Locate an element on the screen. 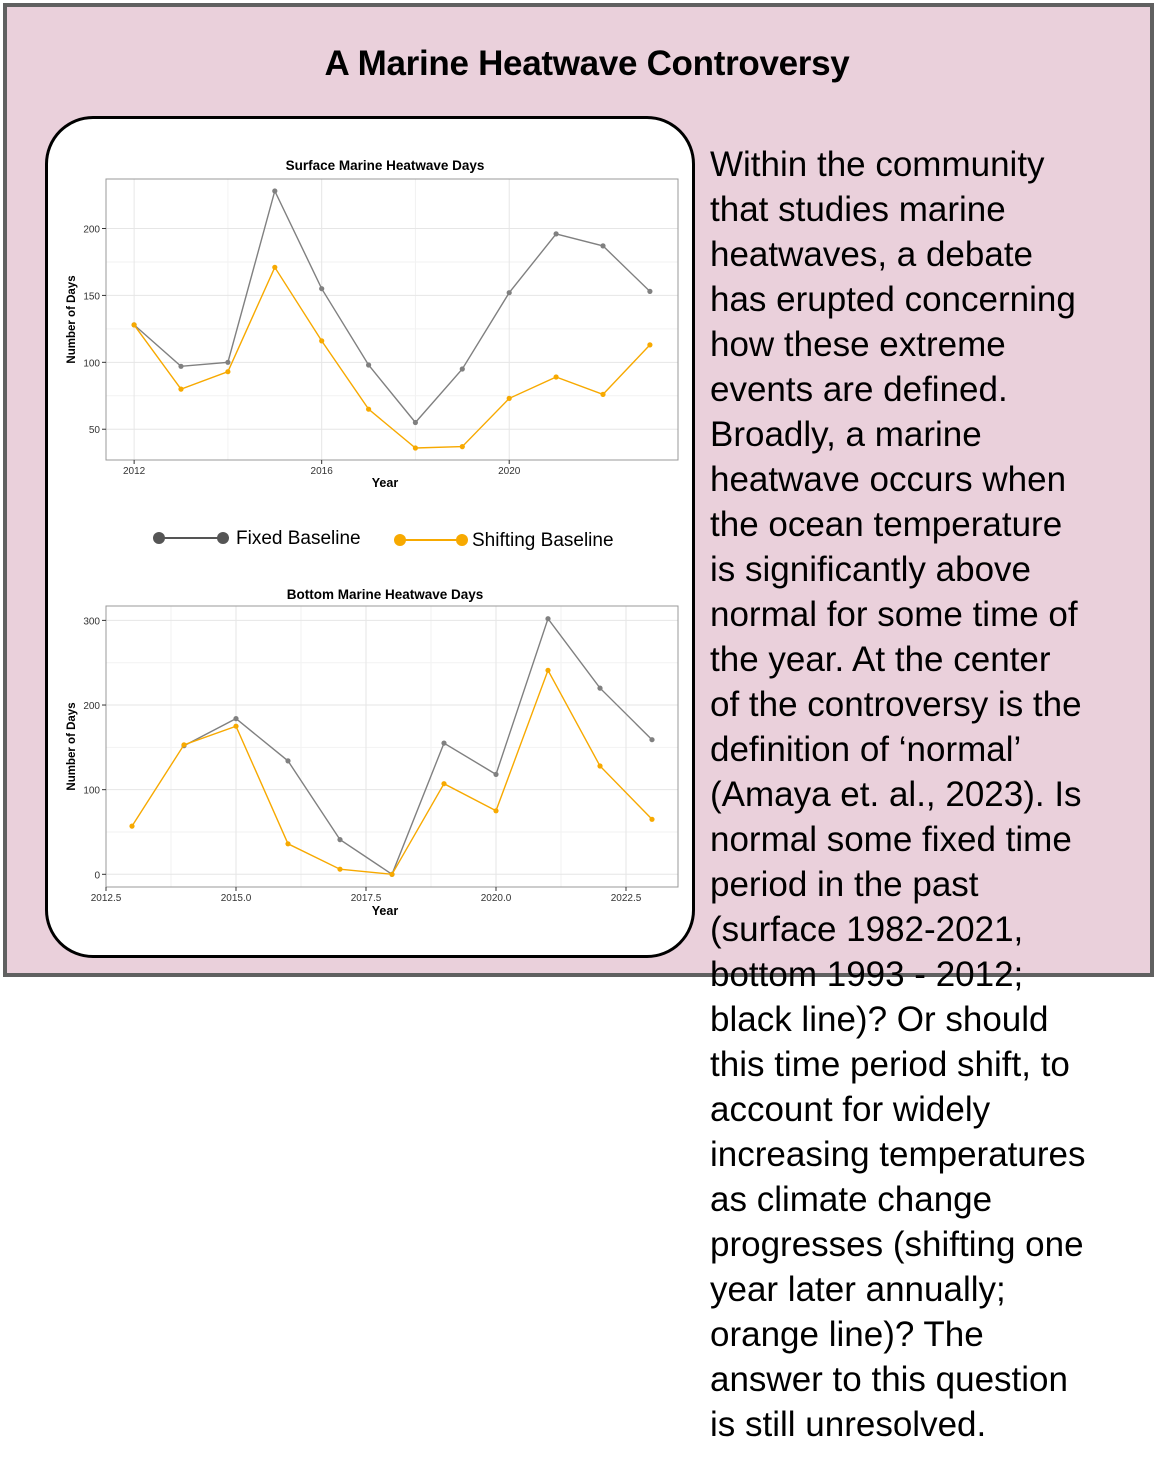 The height and width of the screenshot is (1468, 1154). legend-shifting-label: Shifting Baseline is located at coordinates (543, 540).